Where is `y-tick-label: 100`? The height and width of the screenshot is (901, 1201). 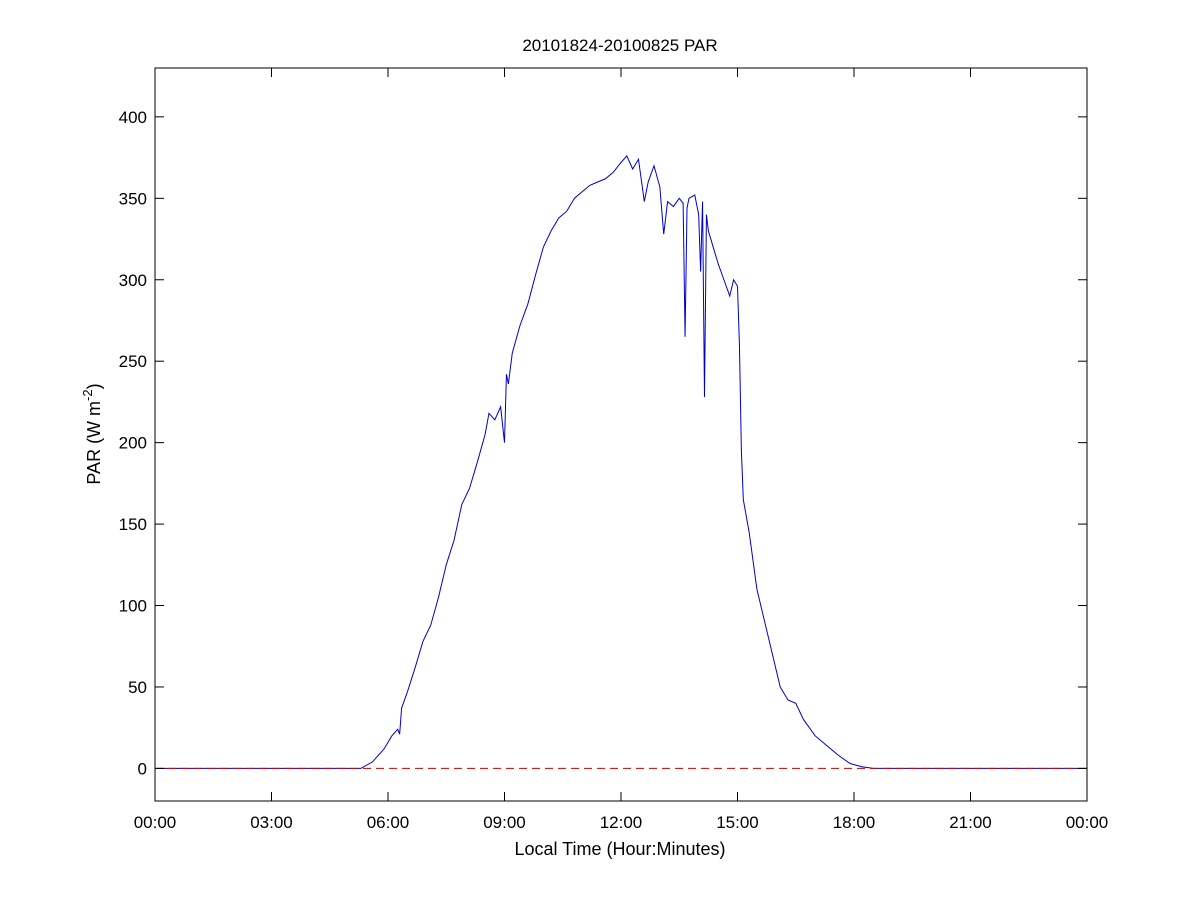
y-tick-label: 100 is located at coordinates (133, 606).